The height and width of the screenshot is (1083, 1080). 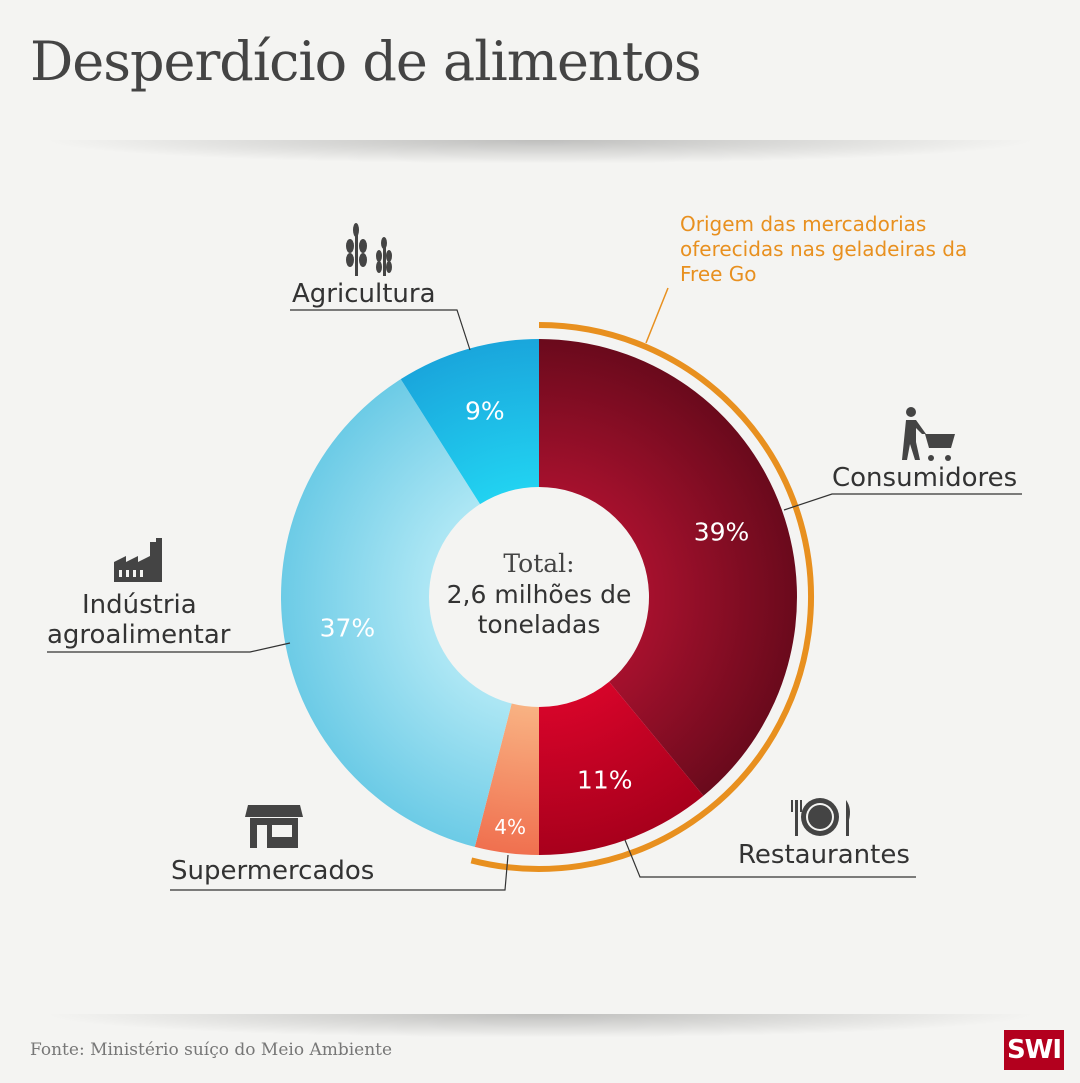 I want to click on slice-consumidores, so click(x=668, y=567).